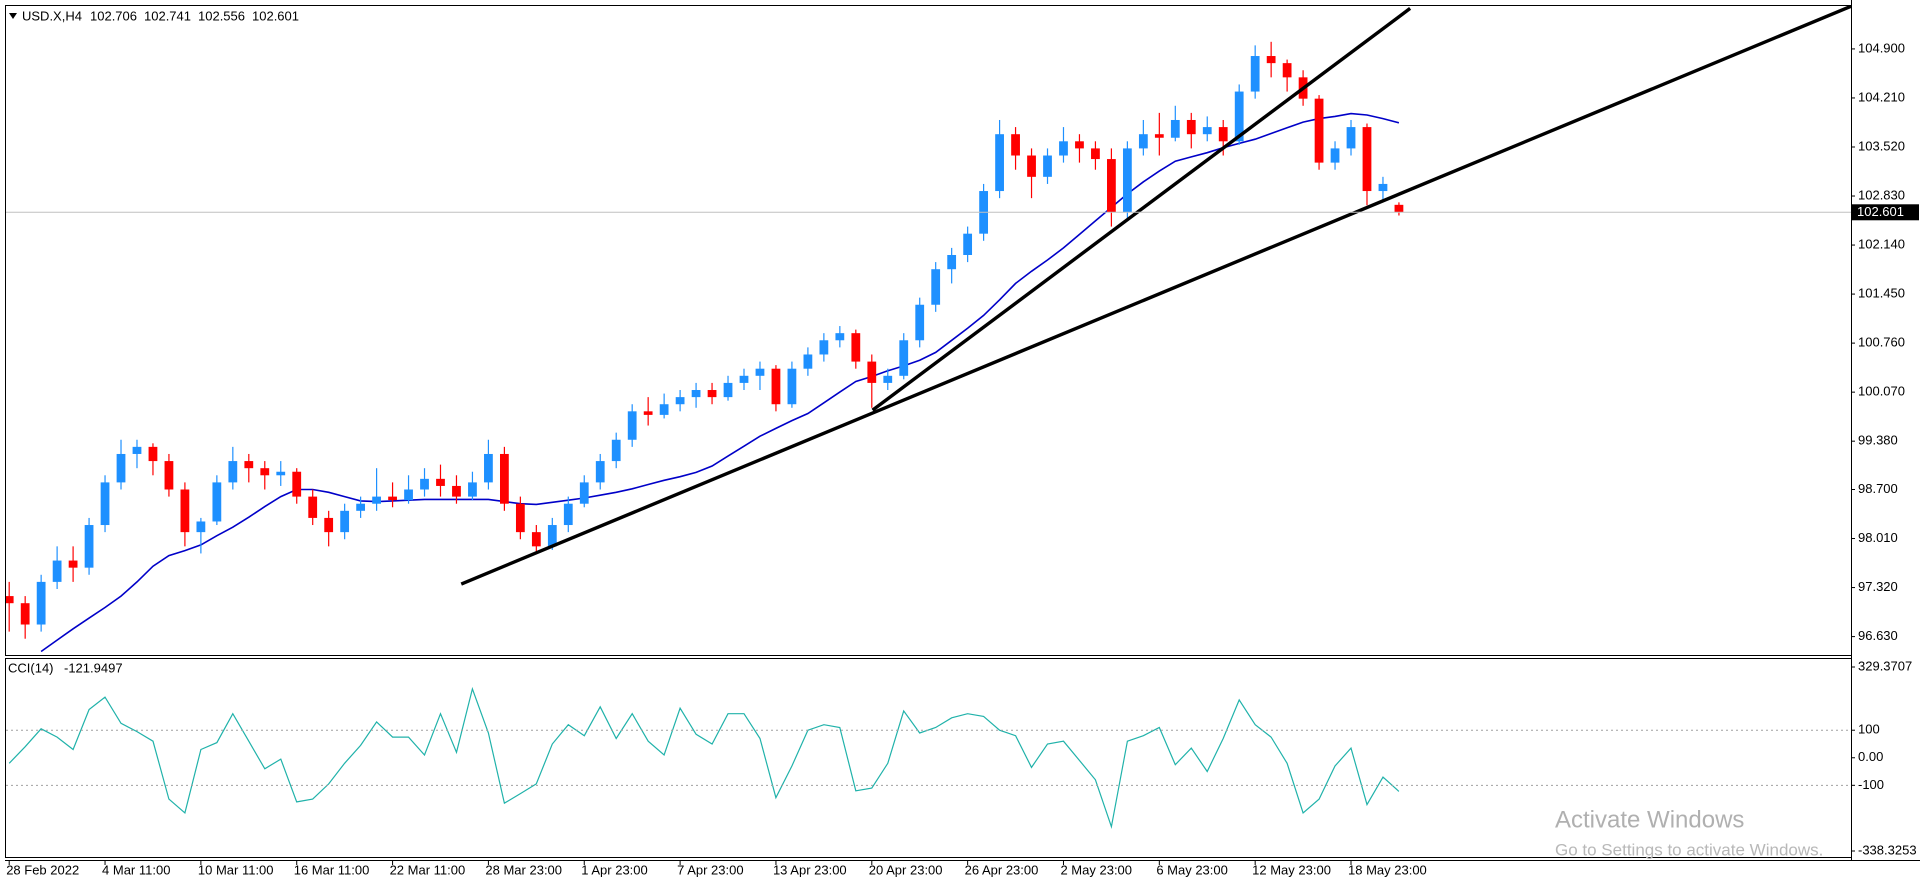  I want to click on x-tick-label: 6 May 23:00, so click(1192, 869).